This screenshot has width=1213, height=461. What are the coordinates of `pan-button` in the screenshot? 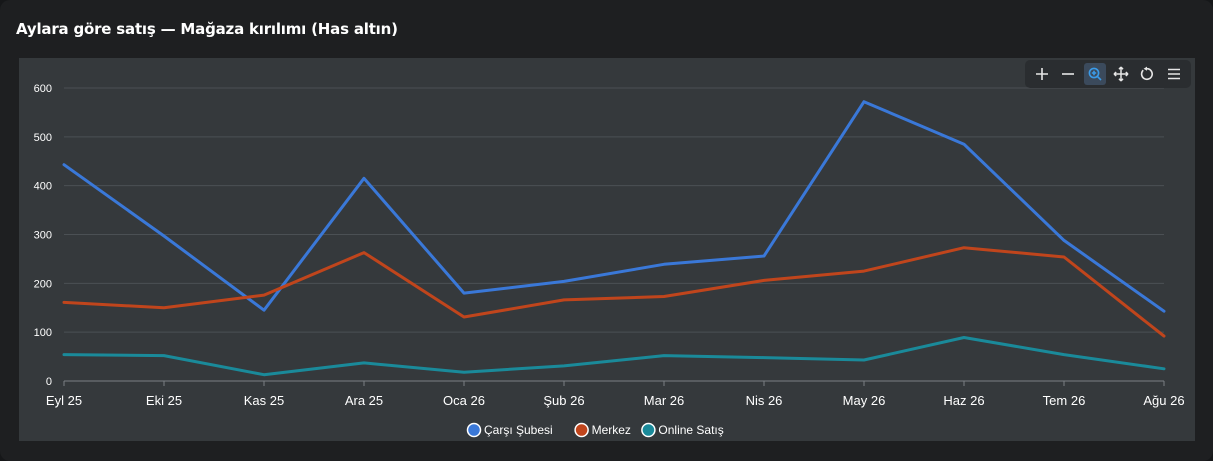 It's located at (1121, 74).